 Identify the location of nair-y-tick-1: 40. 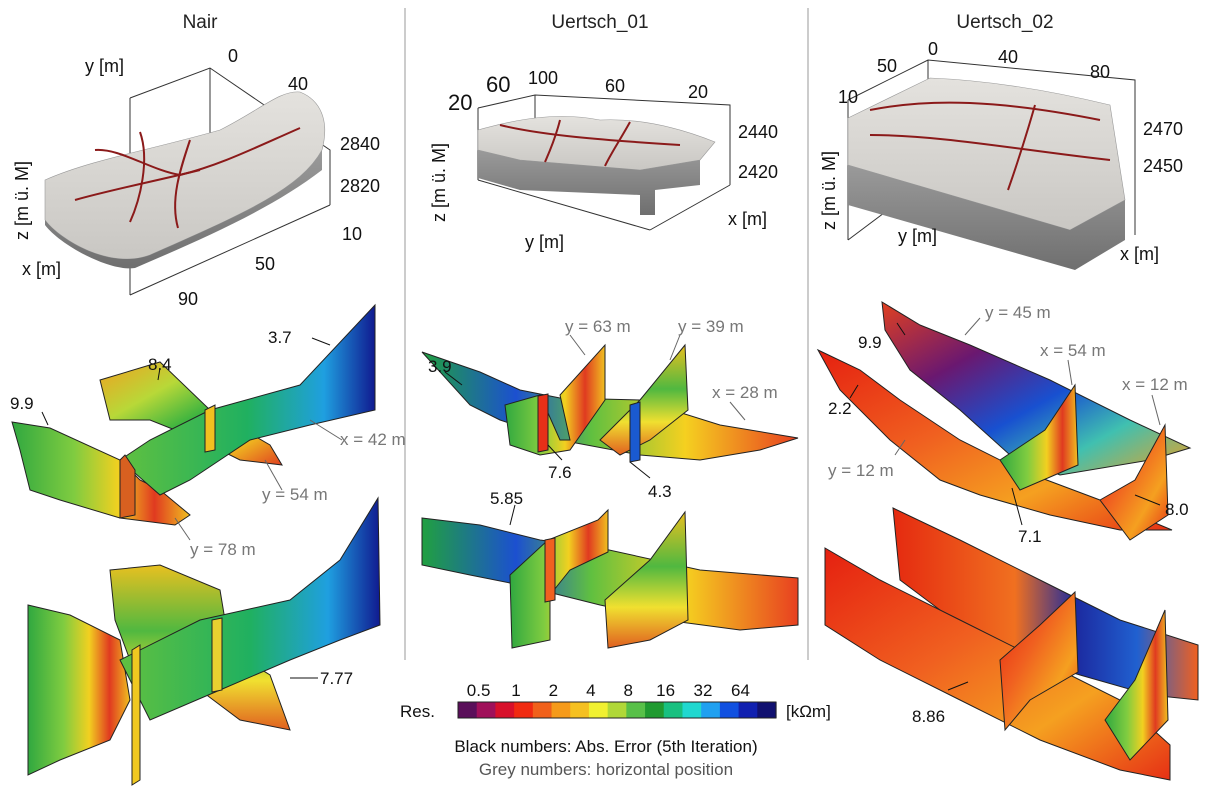
(298, 84).